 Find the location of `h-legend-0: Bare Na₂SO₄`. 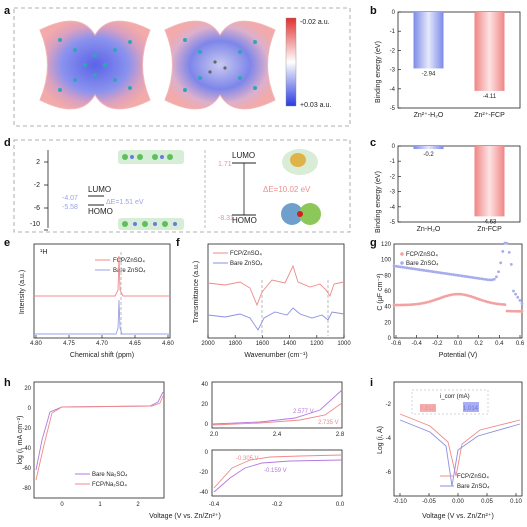

h-legend-0: Bare Na₂SO₄ is located at coordinates (110, 475).